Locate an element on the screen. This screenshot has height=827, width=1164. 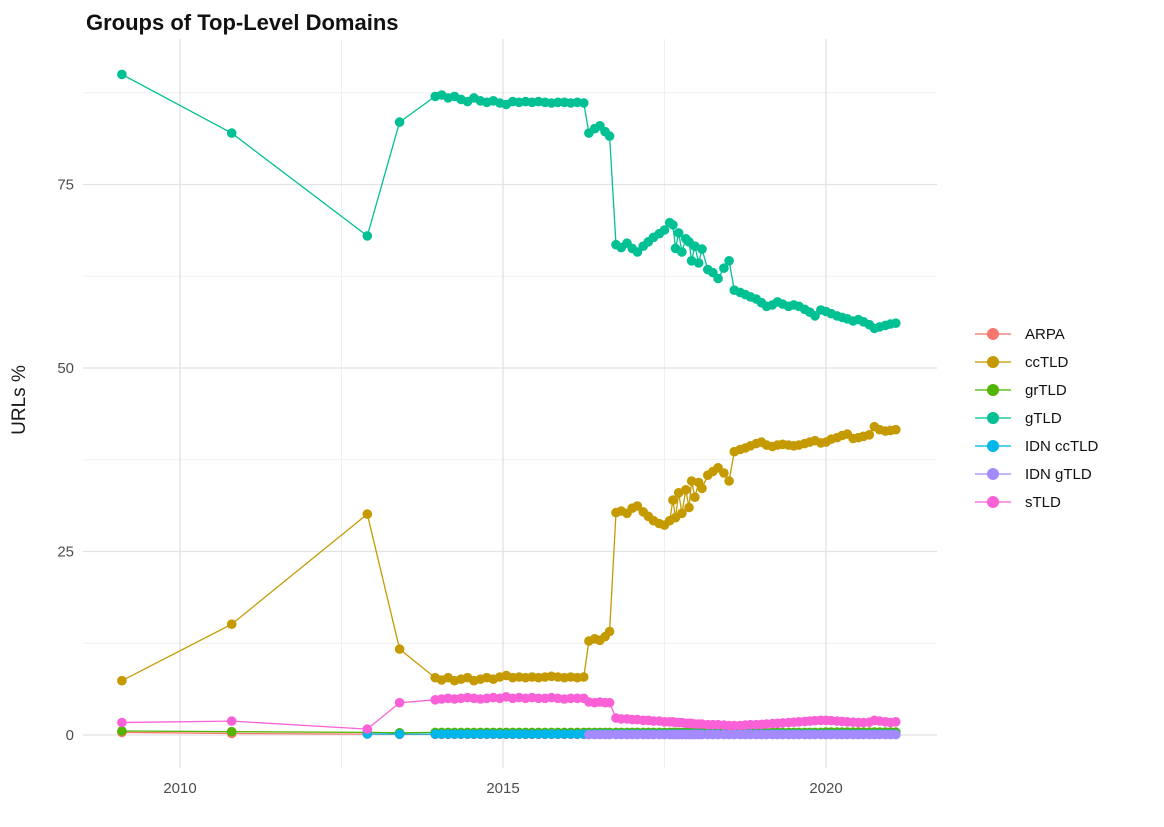
legend-label: IDN ccTLD is located at coordinates (1062, 446).